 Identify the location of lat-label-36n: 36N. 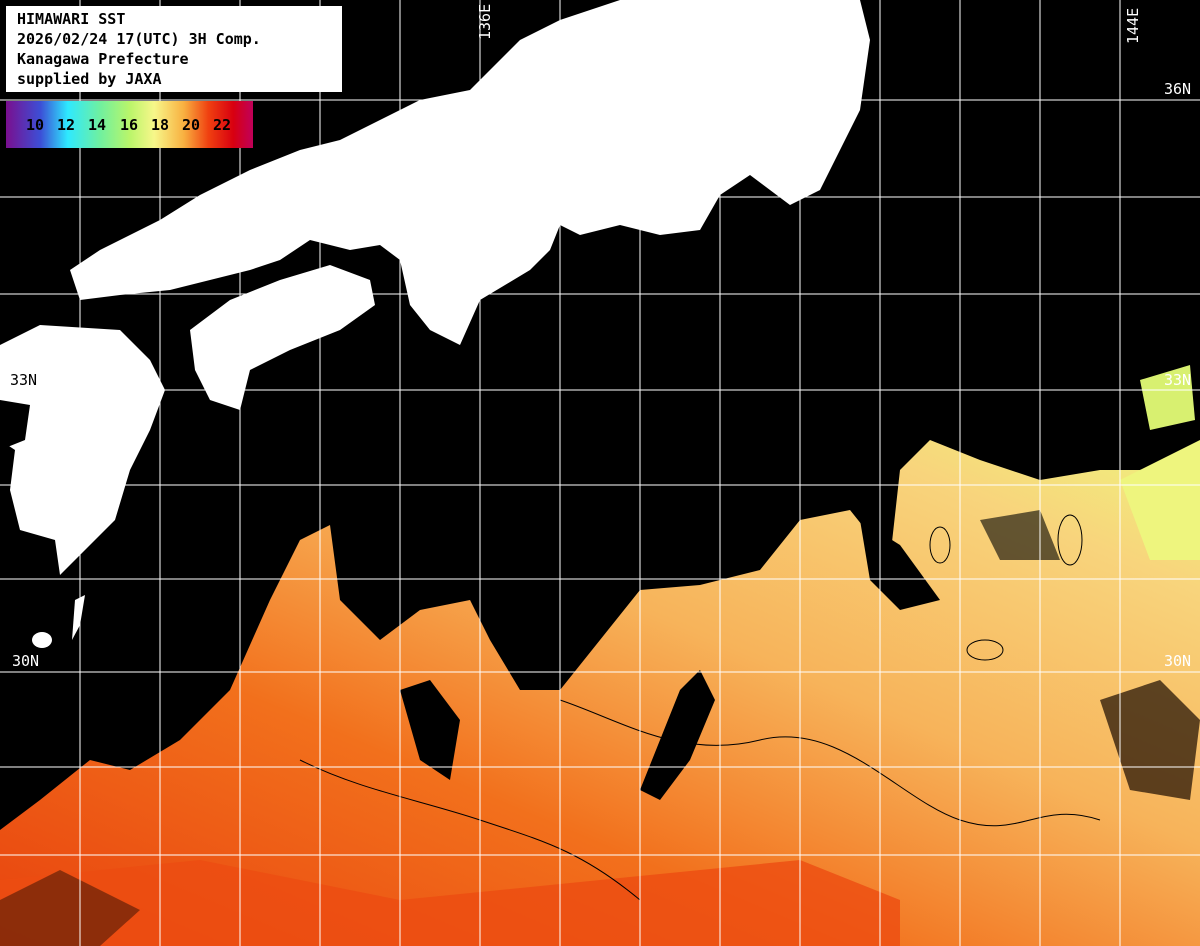
(1178, 89).